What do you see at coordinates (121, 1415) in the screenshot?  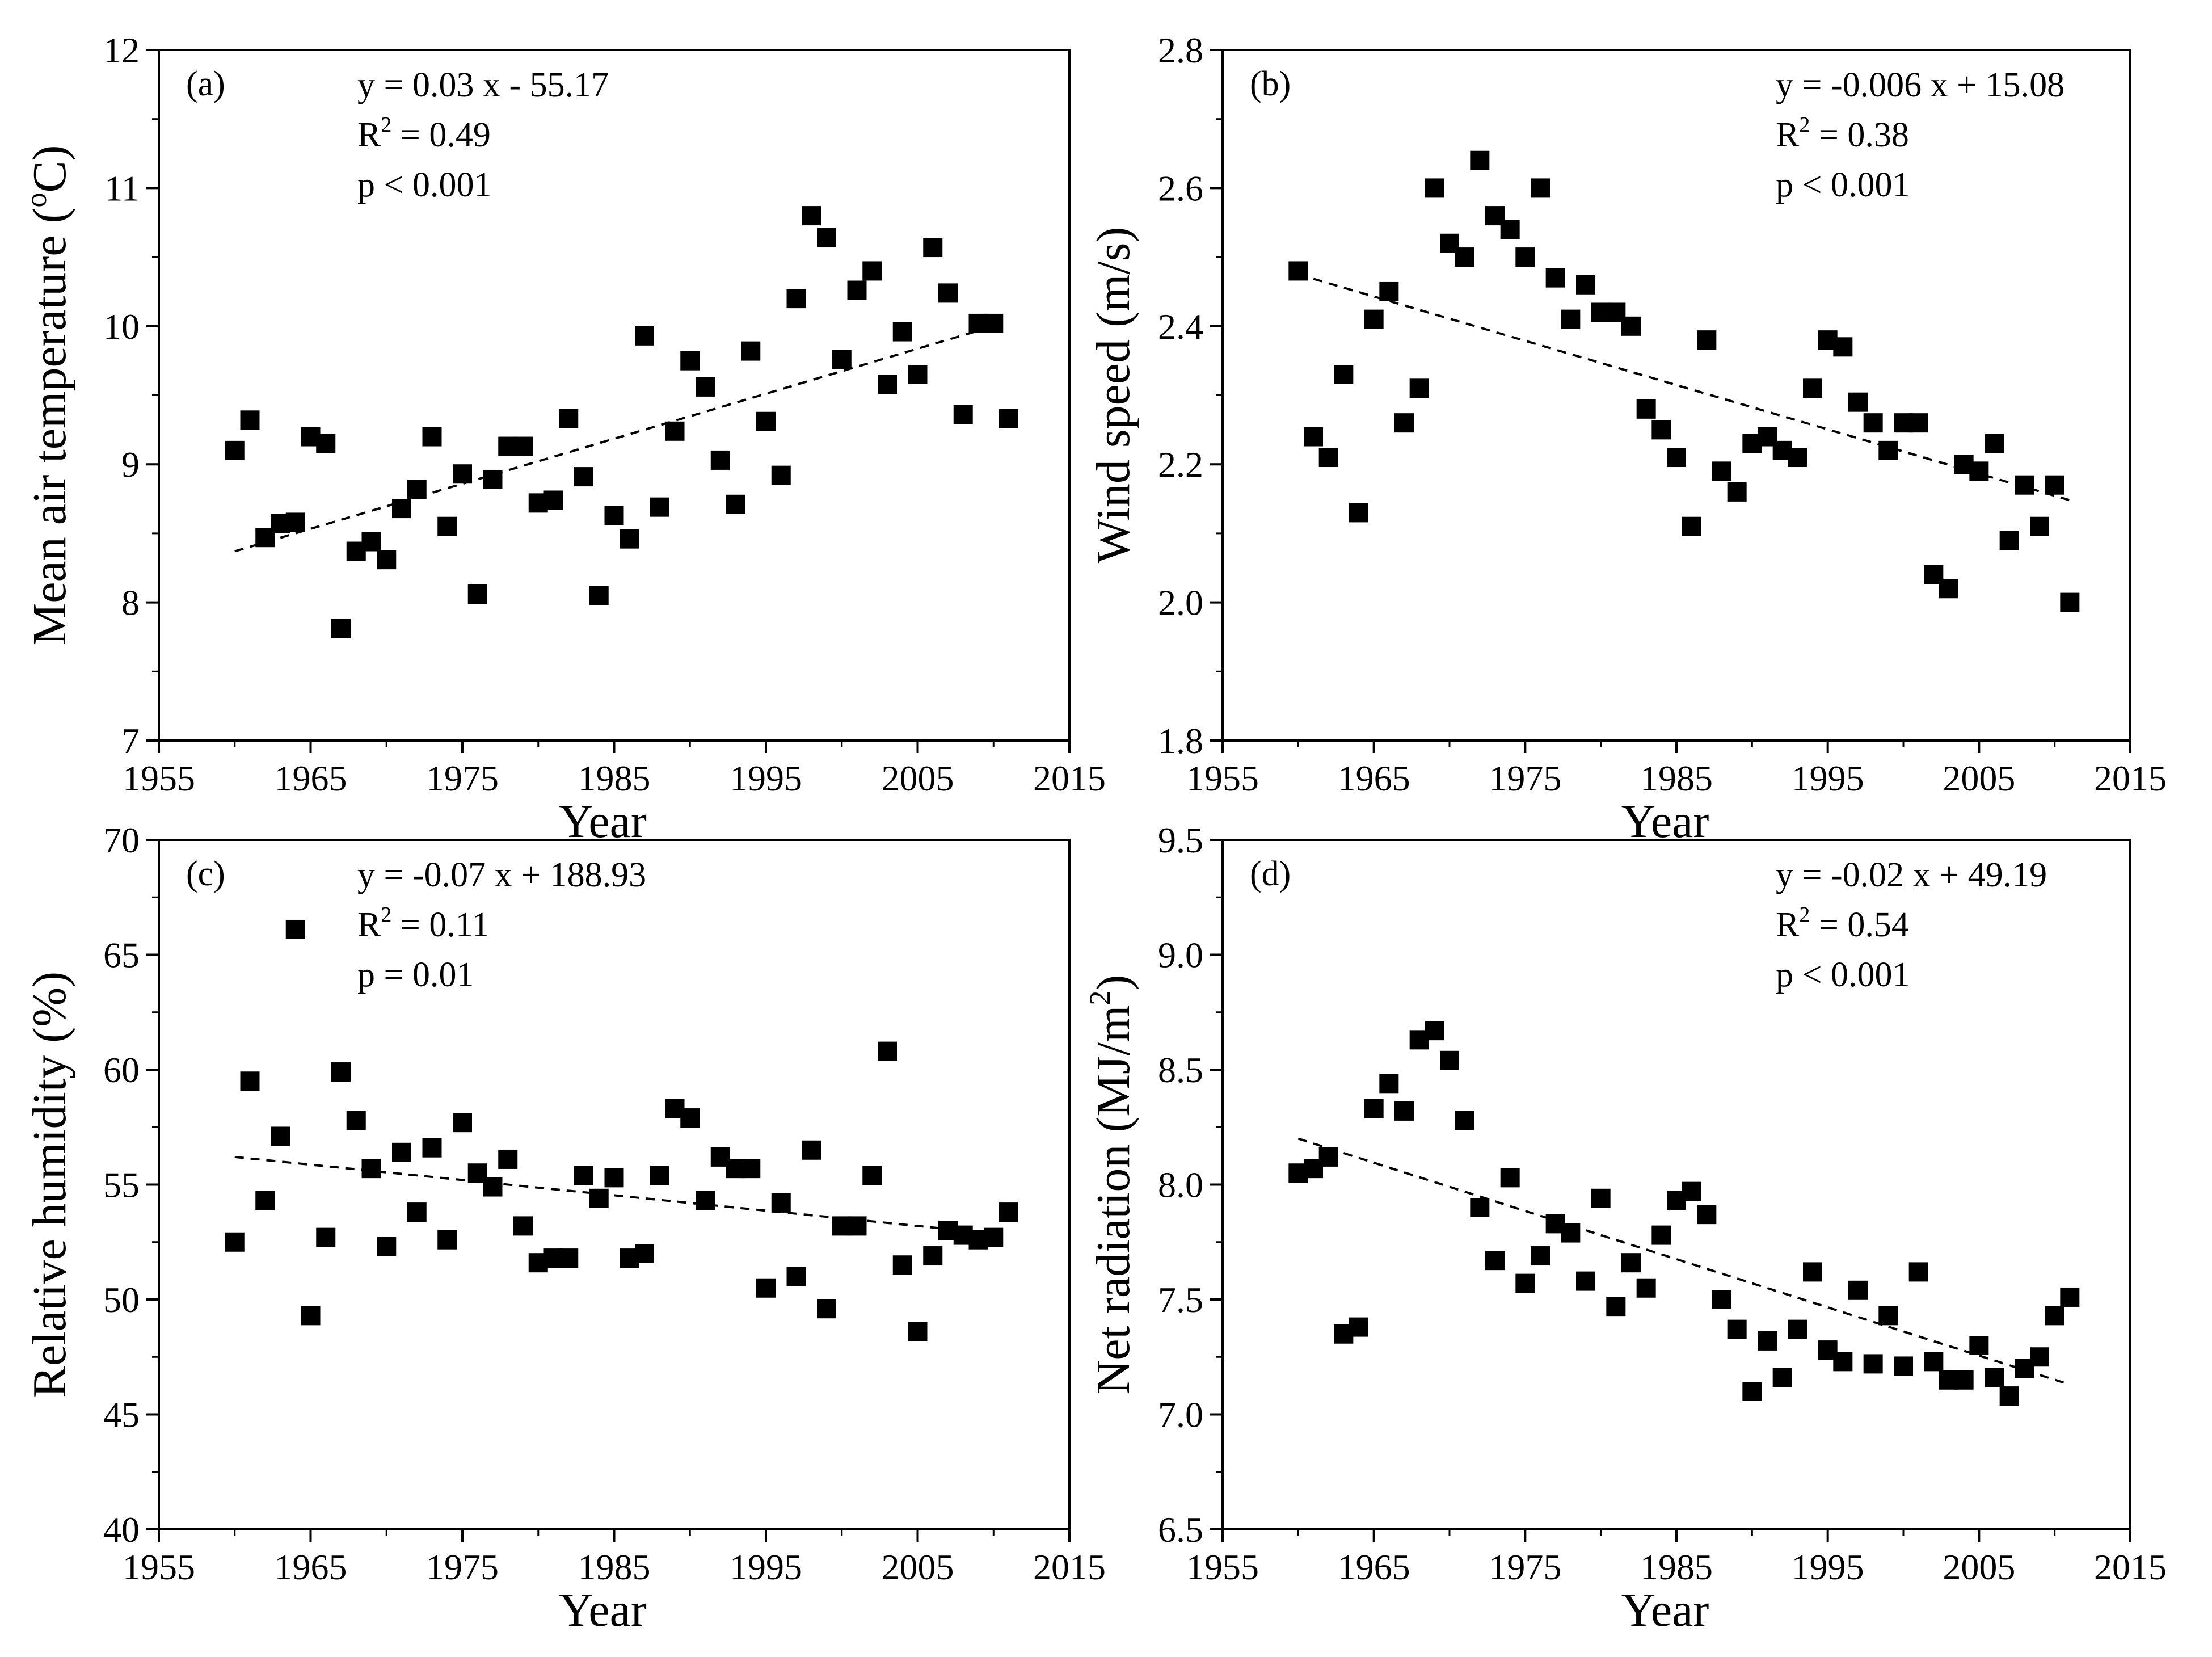 I see `panel-c-y-tick-label: 45` at bounding box center [121, 1415].